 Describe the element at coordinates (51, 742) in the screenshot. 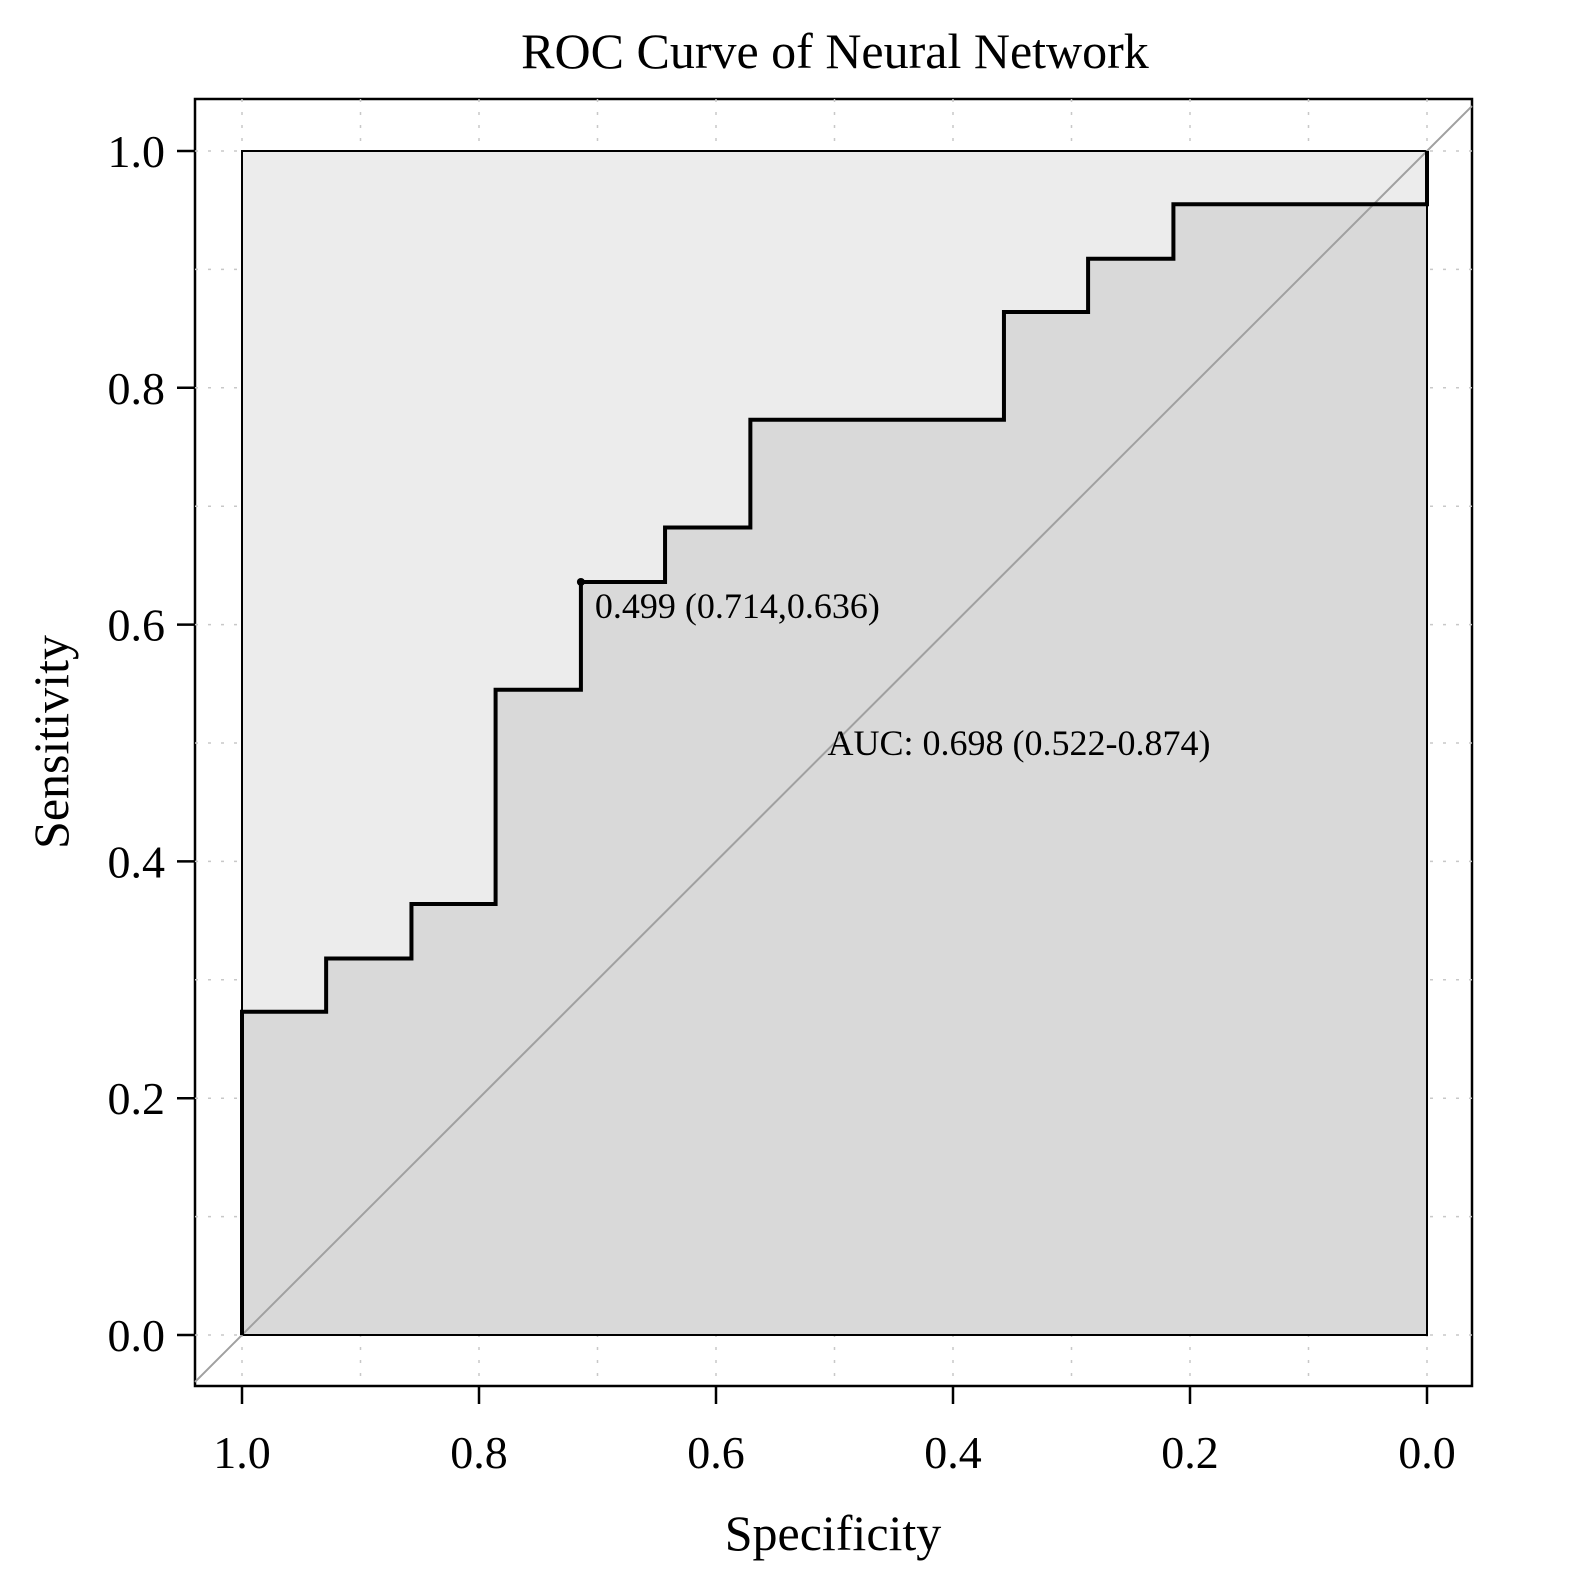

I see `y-axis-label: Sensitivity` at that location.